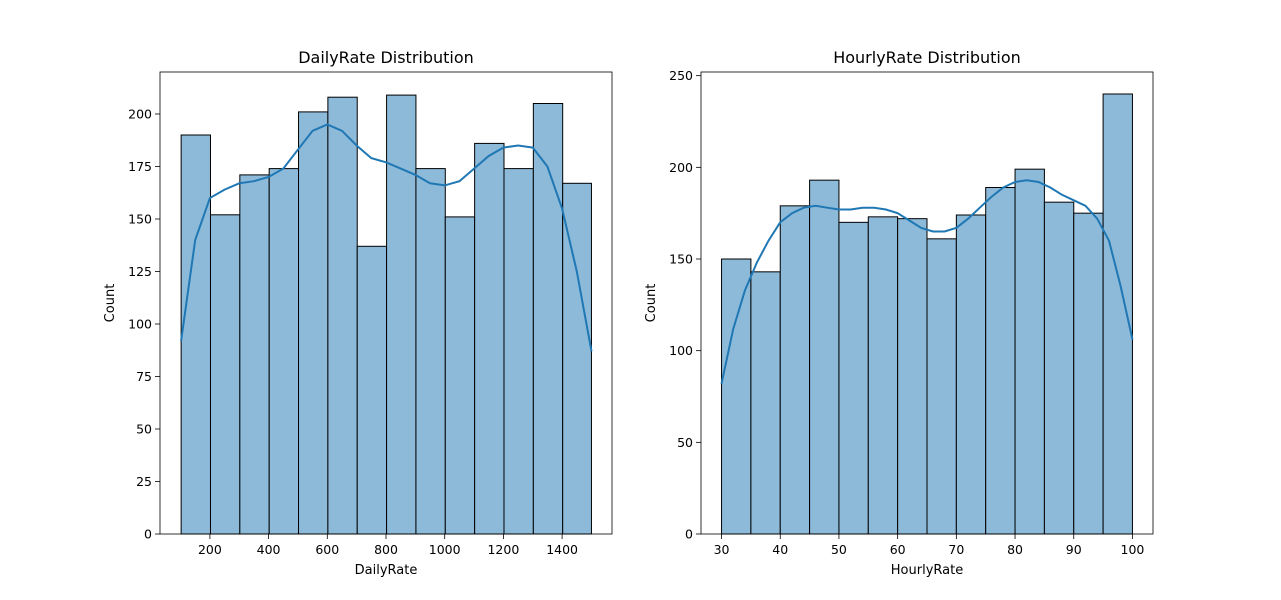  Describe the element at coordinates (956, 549) in the screenshot. I see `x-tick-label: 70` at that location.